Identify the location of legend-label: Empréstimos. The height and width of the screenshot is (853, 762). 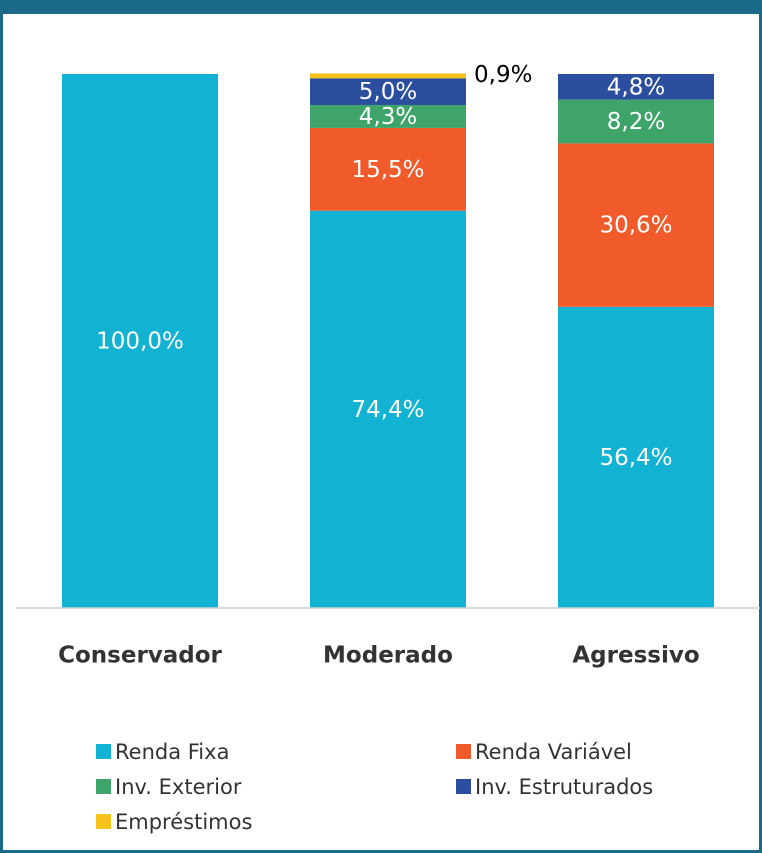
(183, 822).